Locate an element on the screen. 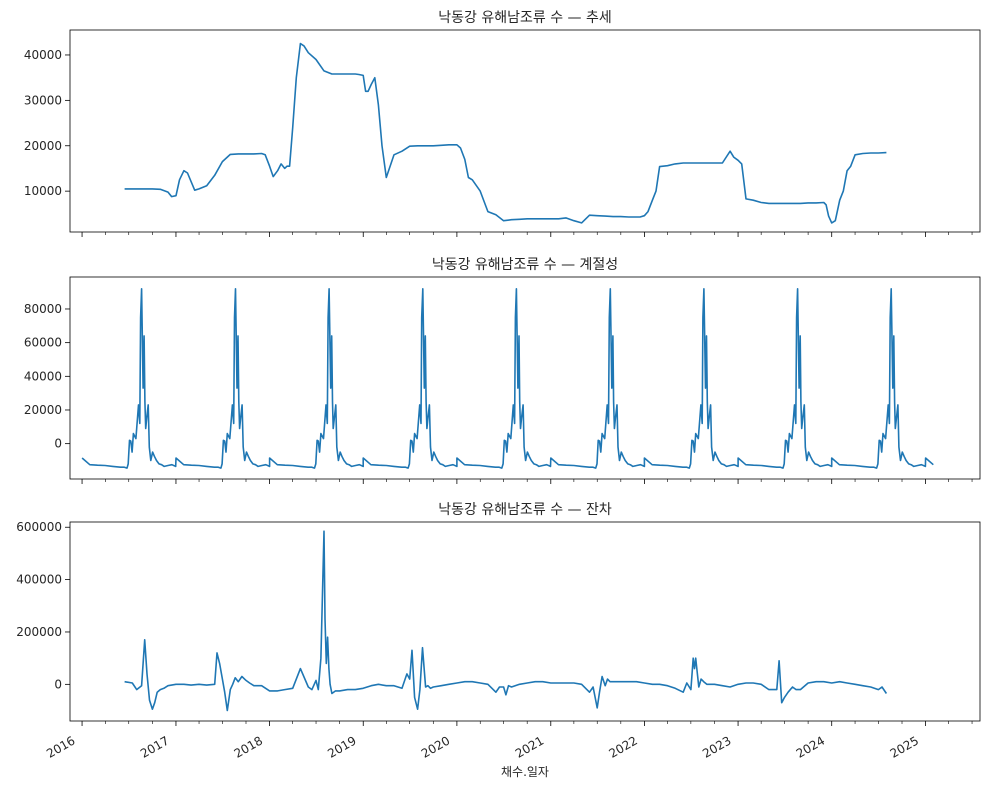  y-tick-label: 600000 is located at coordinates (39, 527).